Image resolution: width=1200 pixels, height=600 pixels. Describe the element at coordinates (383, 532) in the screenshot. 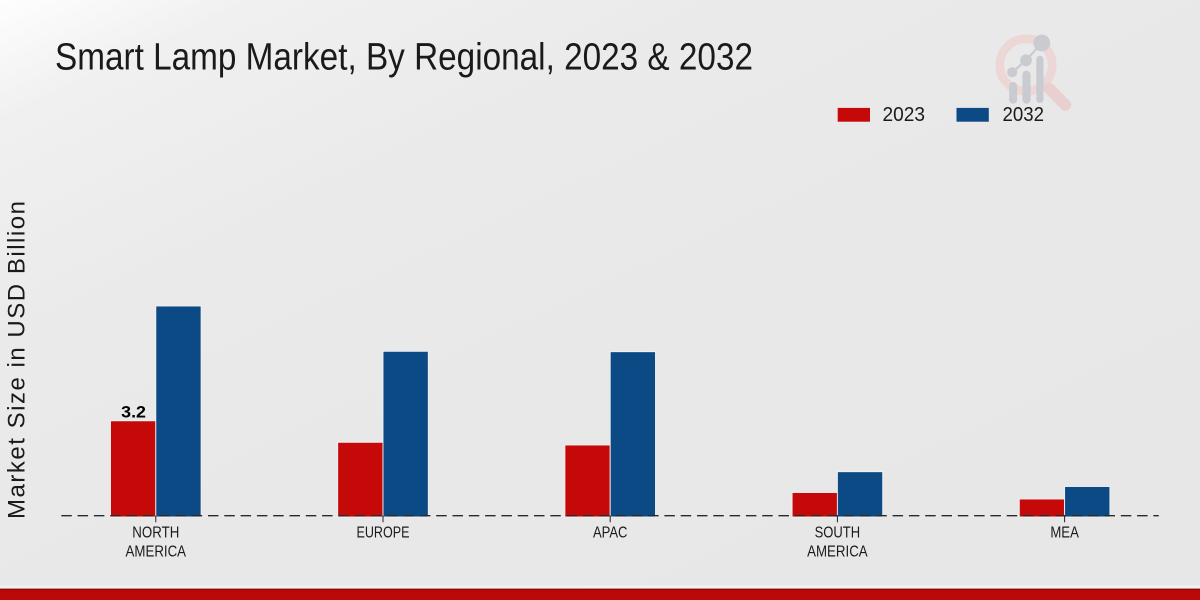

I see `svg-text: EUROPE` at that location.